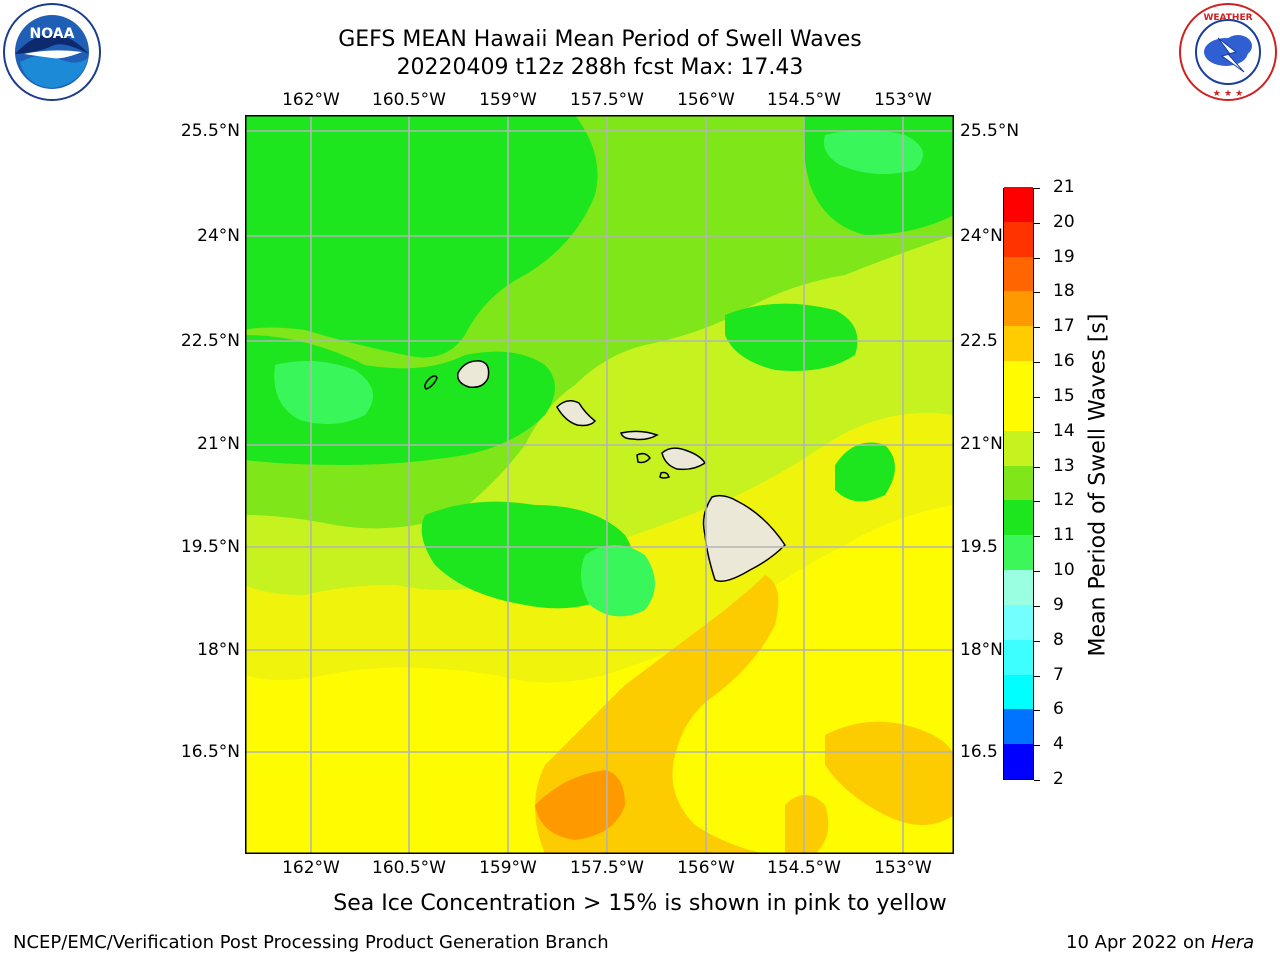  What do you see at coordinates (473, 374) in the screenshot?
I see `island-kauai` at bounding box center [473, 374].